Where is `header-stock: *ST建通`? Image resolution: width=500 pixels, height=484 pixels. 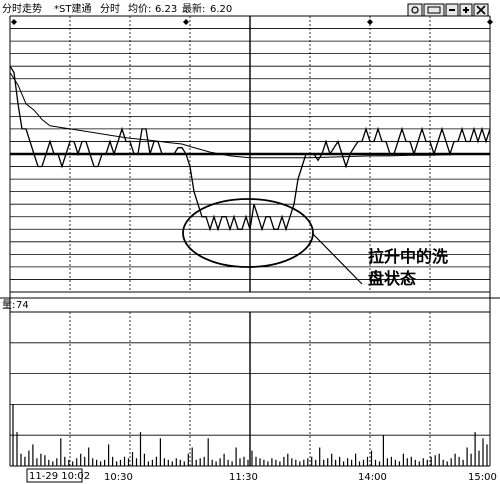
header-stock: *ST建通 is located at coordinates (72, 8).